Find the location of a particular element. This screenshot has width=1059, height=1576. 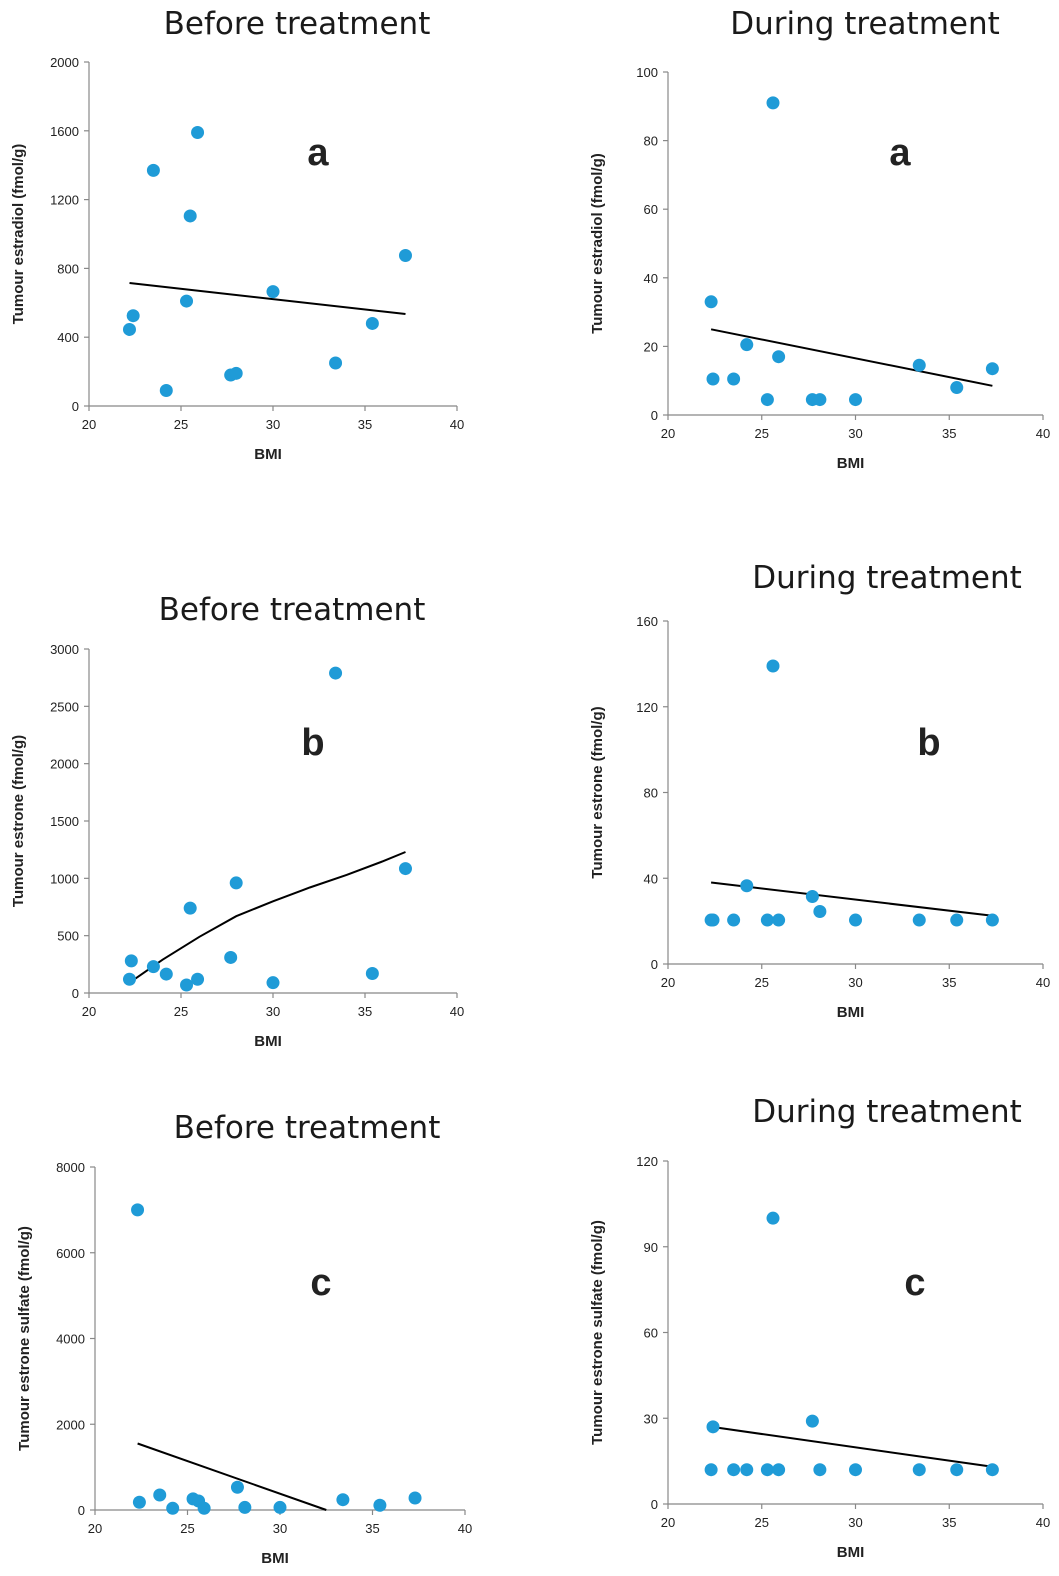

panel-label: c is located at coordinates (320, 1283).